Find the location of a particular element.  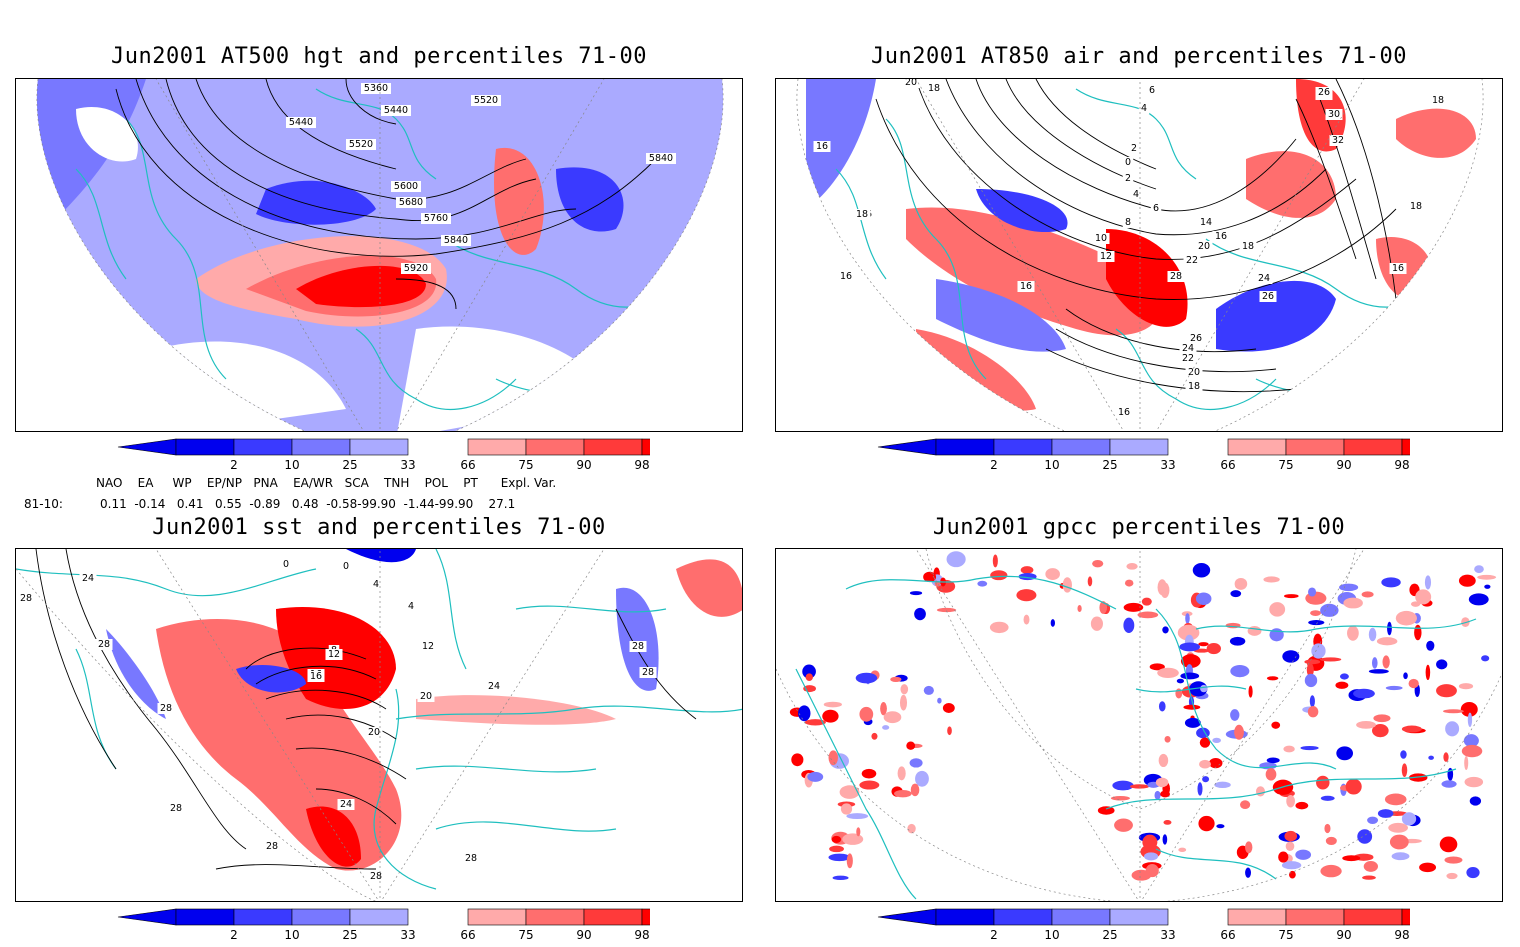

contour-label: 0 is located at coordinates (1128, 162).